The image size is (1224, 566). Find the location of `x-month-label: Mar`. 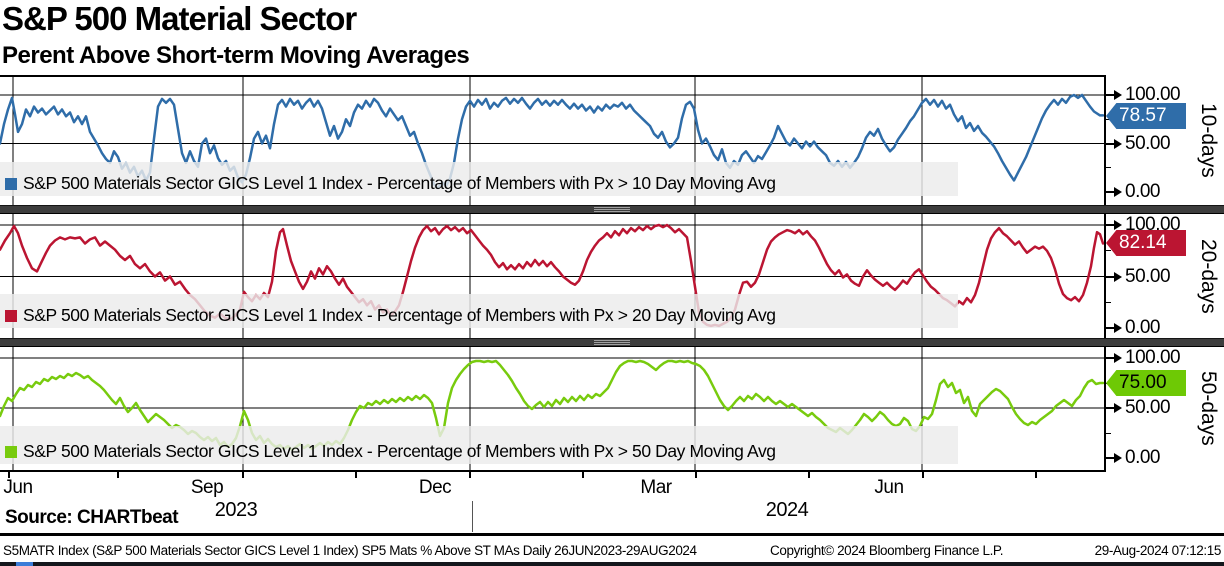

x-month-label: Mar is located at coordinates (656, 487).